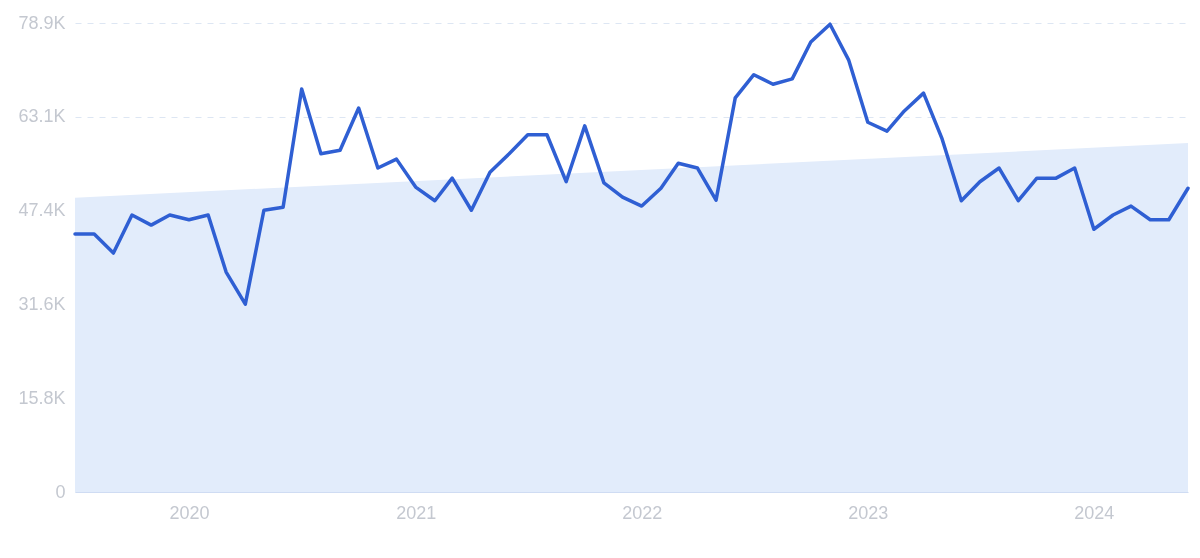 This screenshot has height=558, width=1200. I want to click on y-tick-label: 31.6K, so click(42, 303).